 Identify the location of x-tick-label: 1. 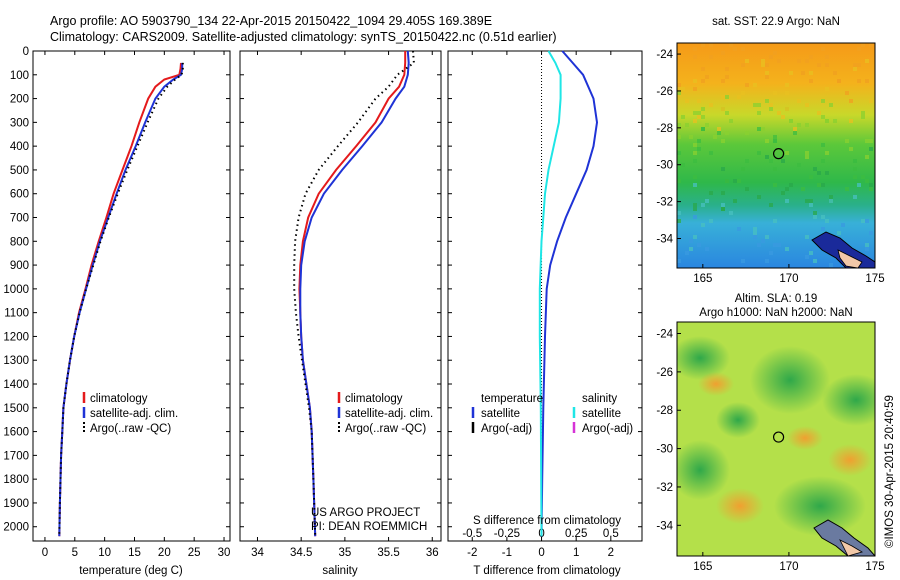
(576, 553).